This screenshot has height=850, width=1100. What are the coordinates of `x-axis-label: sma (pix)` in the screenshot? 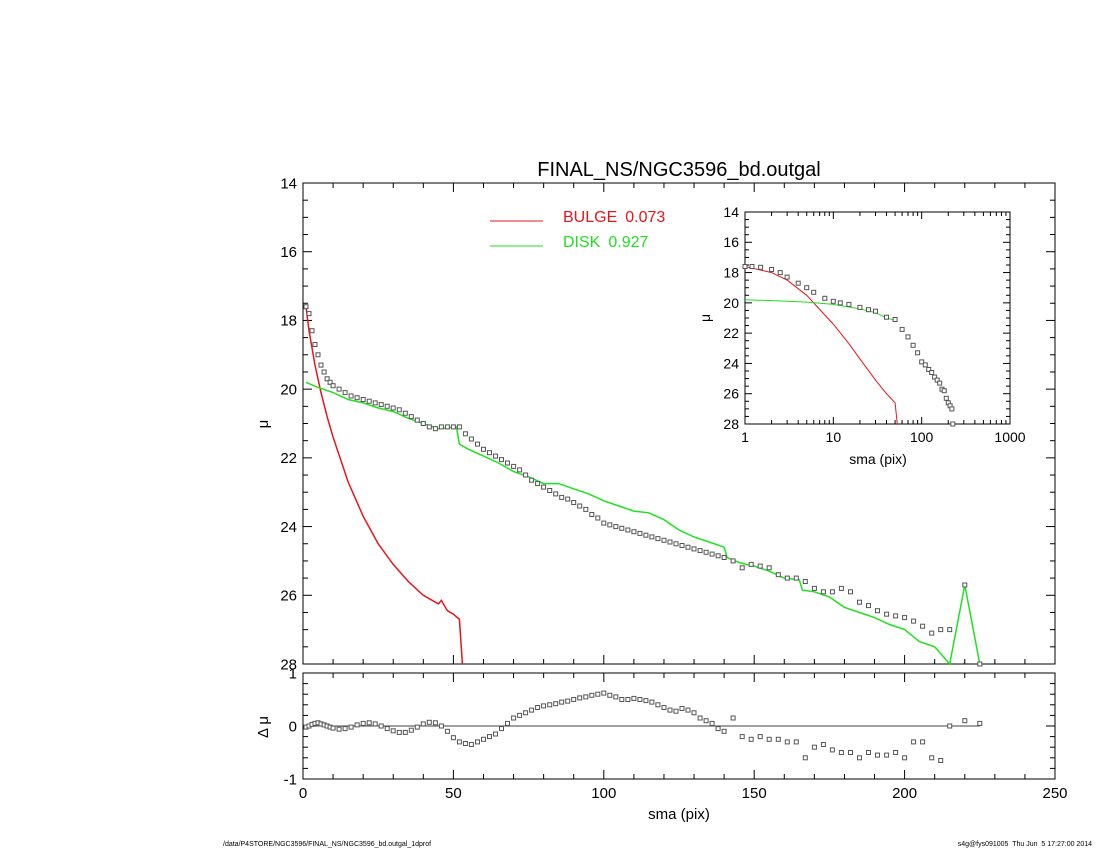 It's located at (679, 814).